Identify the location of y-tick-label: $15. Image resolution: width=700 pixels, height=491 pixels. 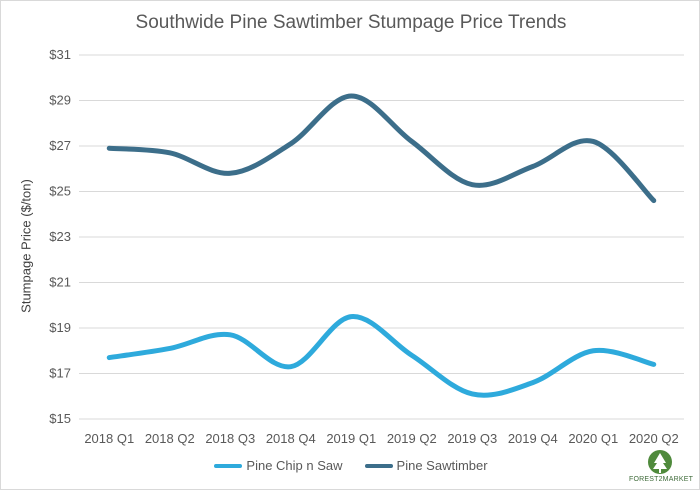
(60, 418).